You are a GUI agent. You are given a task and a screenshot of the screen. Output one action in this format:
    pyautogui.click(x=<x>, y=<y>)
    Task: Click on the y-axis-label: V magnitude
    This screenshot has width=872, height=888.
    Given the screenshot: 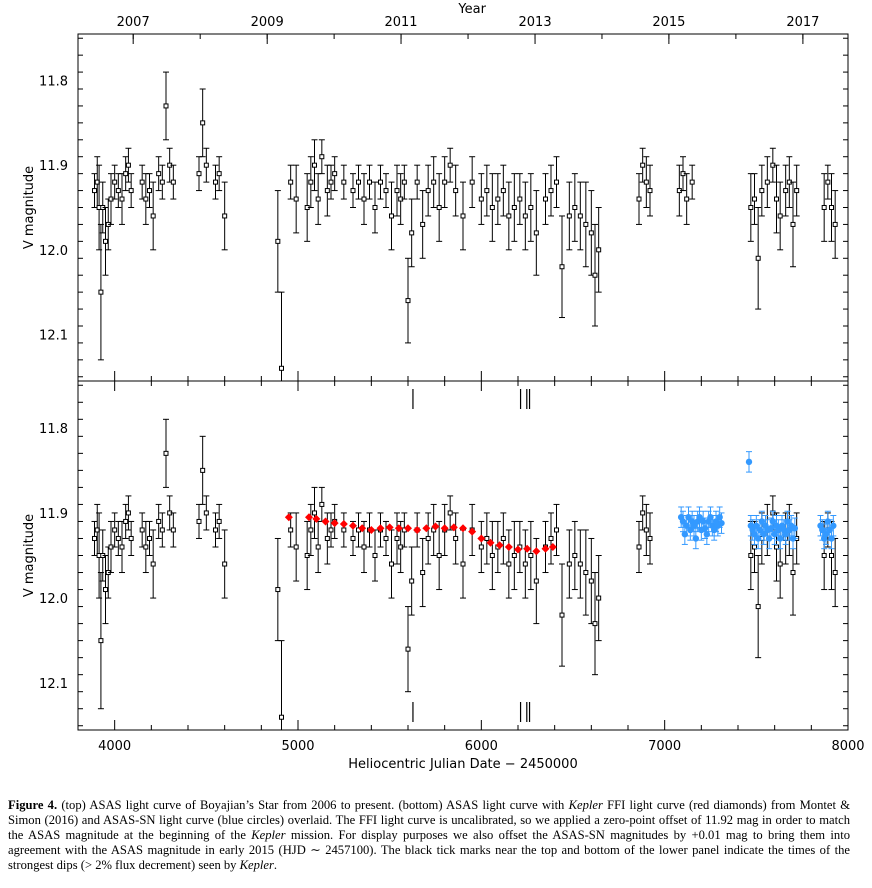 What is the action you would take?
    pyautogui.click(x=29, y=207)
    